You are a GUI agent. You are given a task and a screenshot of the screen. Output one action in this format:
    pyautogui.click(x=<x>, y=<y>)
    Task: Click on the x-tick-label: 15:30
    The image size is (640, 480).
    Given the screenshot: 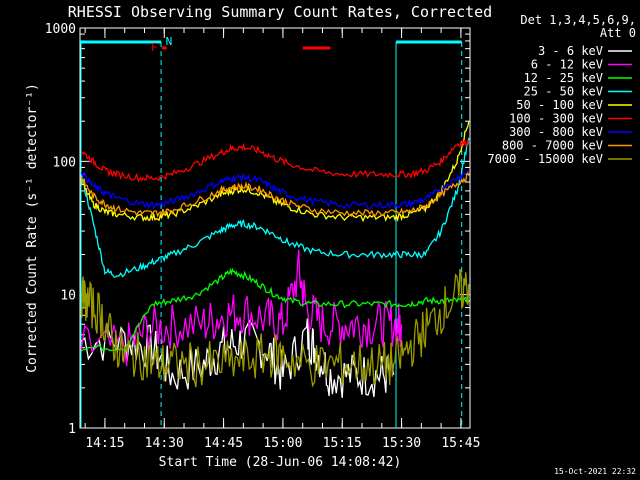 What is the action you would take?
    pyautogui.click(x=401, y=443)
    